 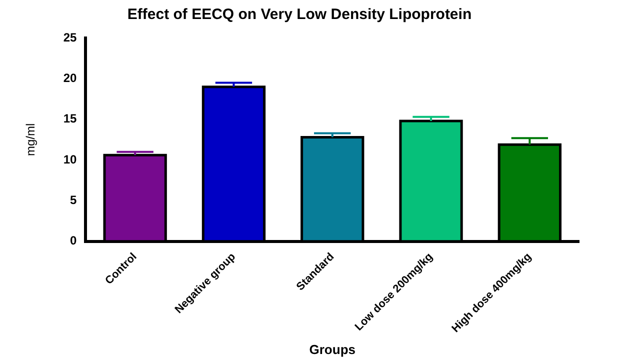 I want to click on x-axis-title: Groups, so click(x=332, y=349).